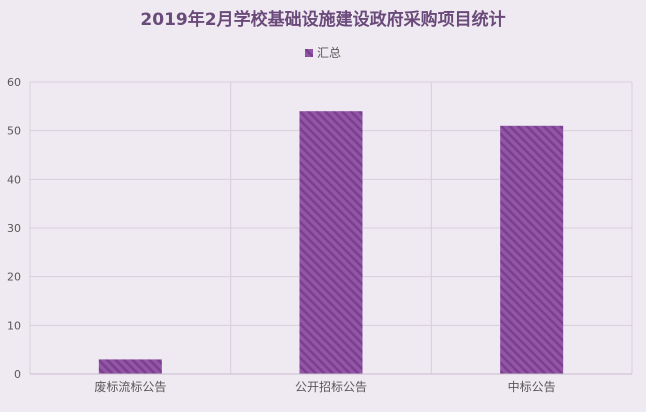 This screenshot has height=412, width=646. What do you see at coordinates (14, 277) in the screenshot?
I see `y-tick-label: 20` at bounding box center [14, 277].